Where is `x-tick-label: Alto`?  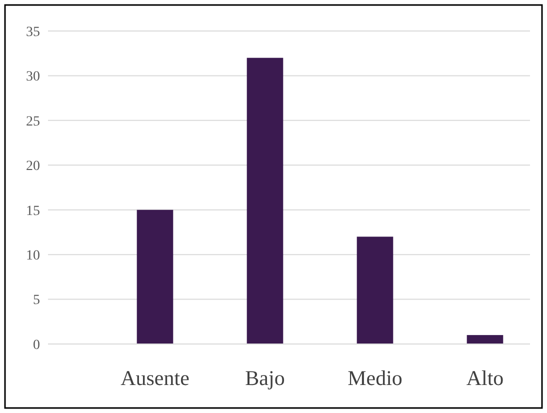 x-tick-label: Alto is located at coordinates (485, 378).